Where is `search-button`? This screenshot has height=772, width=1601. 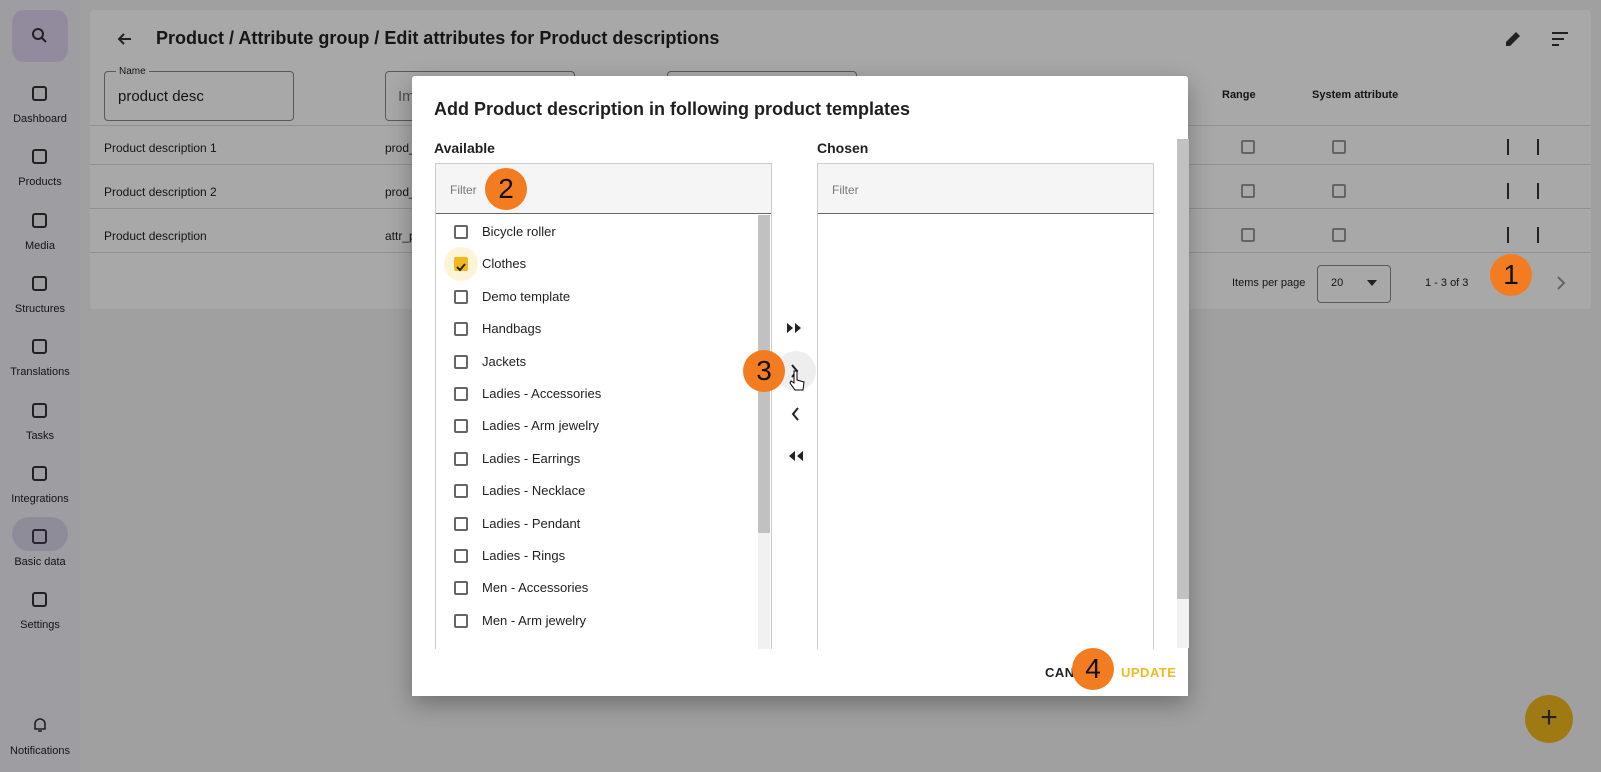 search-button is located at coordinates (40, 36).